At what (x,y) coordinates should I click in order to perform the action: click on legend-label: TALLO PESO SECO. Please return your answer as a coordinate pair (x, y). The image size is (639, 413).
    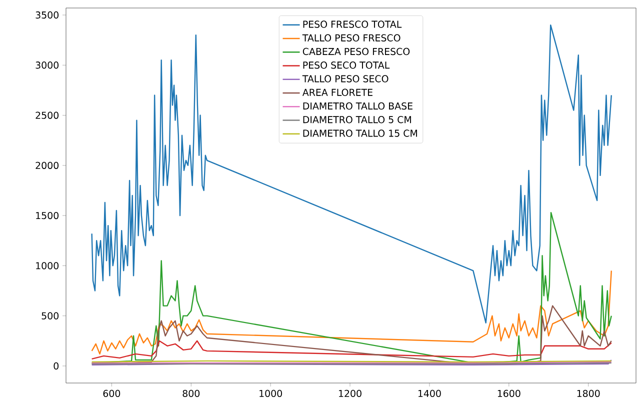
    Looking at the image, I should click on (345, 78).